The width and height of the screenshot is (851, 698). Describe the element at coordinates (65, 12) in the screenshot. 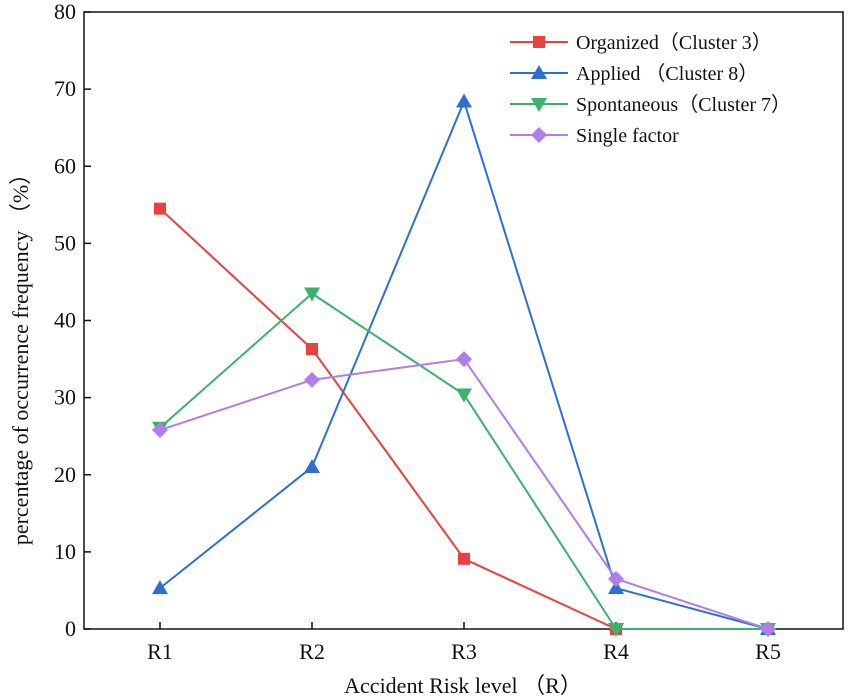

I see `y-tick-label: 80` at that location.